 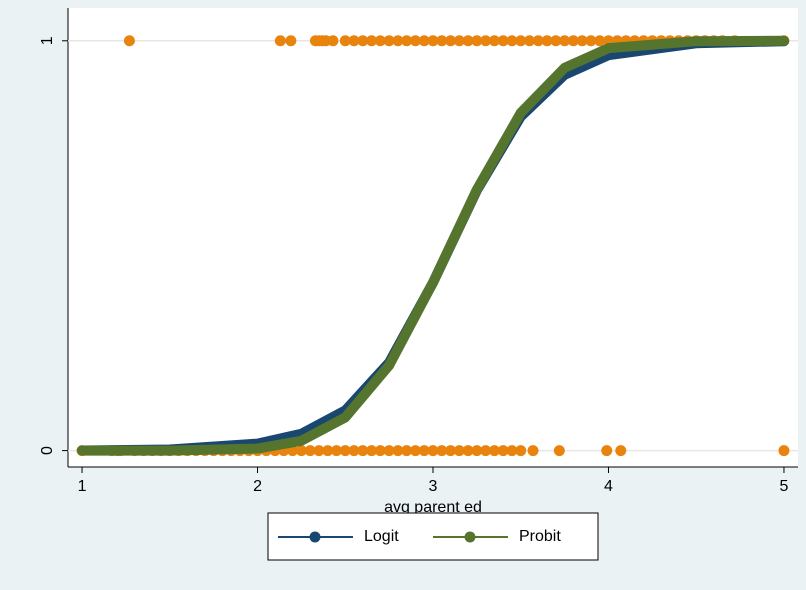 I want to click on y-tick-label: 0, so click(x=47, y=450).